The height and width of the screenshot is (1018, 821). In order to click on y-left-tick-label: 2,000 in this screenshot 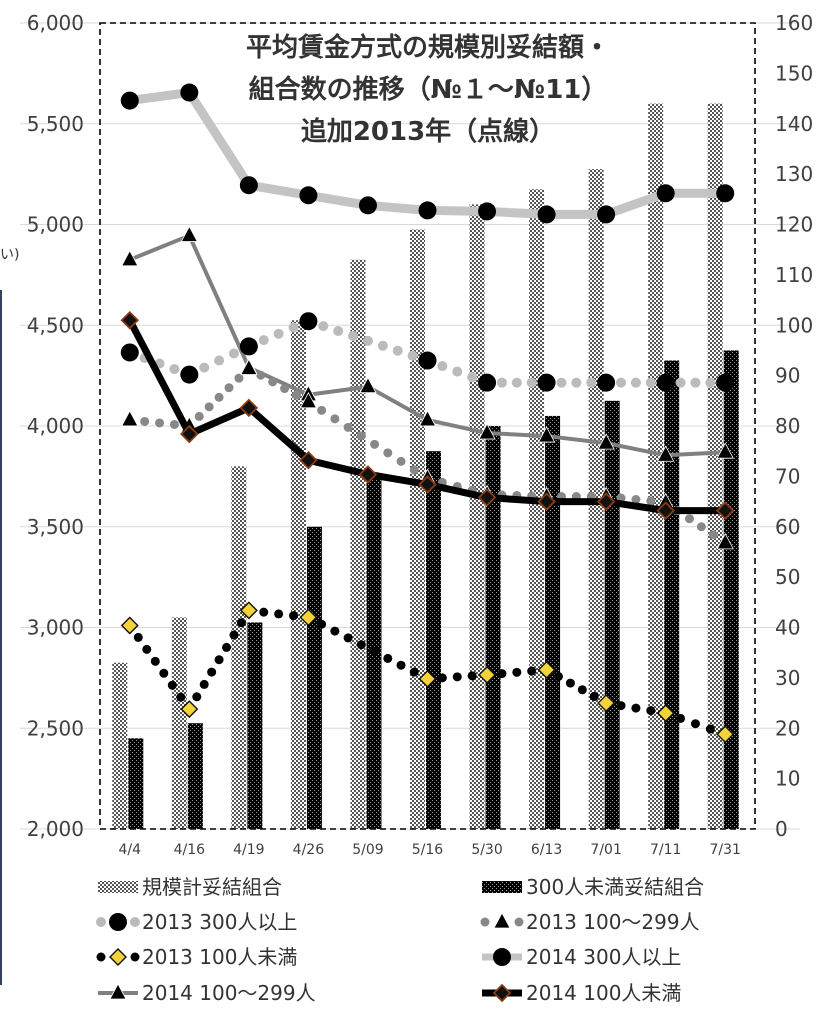, I will do `click(55, 829)`.